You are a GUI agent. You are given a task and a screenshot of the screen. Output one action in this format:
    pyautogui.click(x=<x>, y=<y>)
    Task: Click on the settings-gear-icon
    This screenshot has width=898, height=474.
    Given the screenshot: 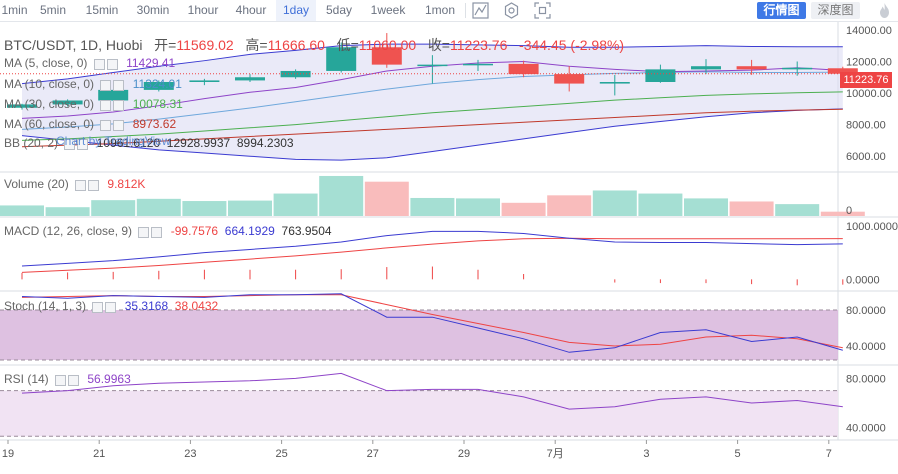 What is the action you would take?
    pyautogui.click(x=511, y=10)
    